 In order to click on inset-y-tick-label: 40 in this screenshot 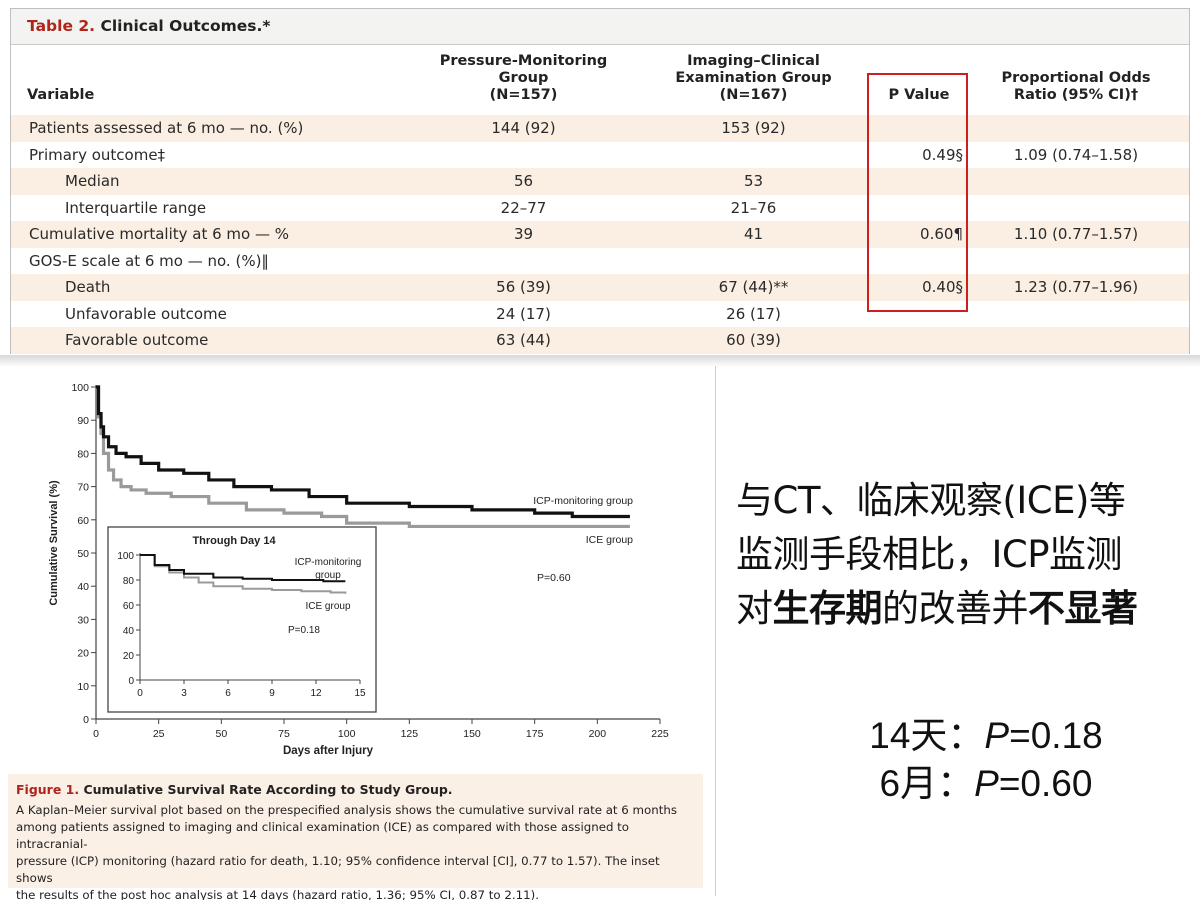, I will do `click(129, 631)`.